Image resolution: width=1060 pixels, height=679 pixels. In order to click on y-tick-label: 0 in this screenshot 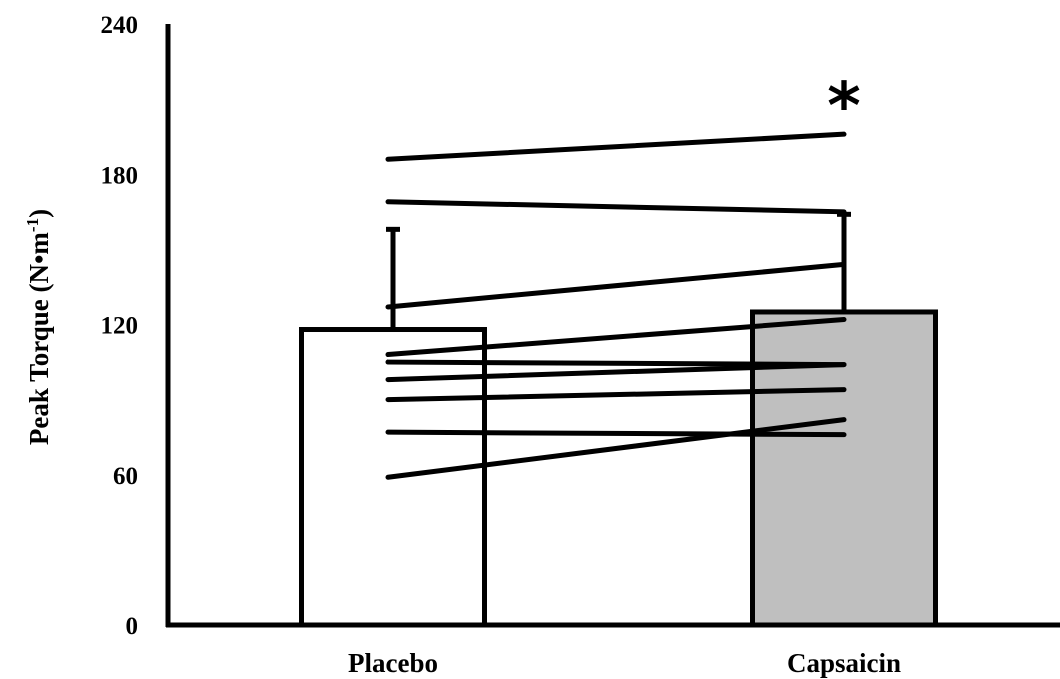, I will do `click(132, 626)`.